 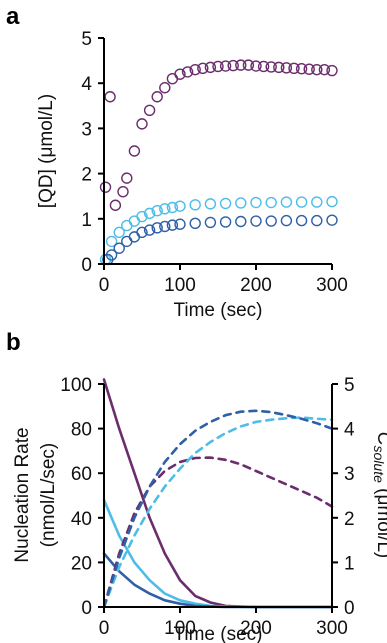 I want to click on panel-b-y-tick-label: 40, so click(x=81, y=519).